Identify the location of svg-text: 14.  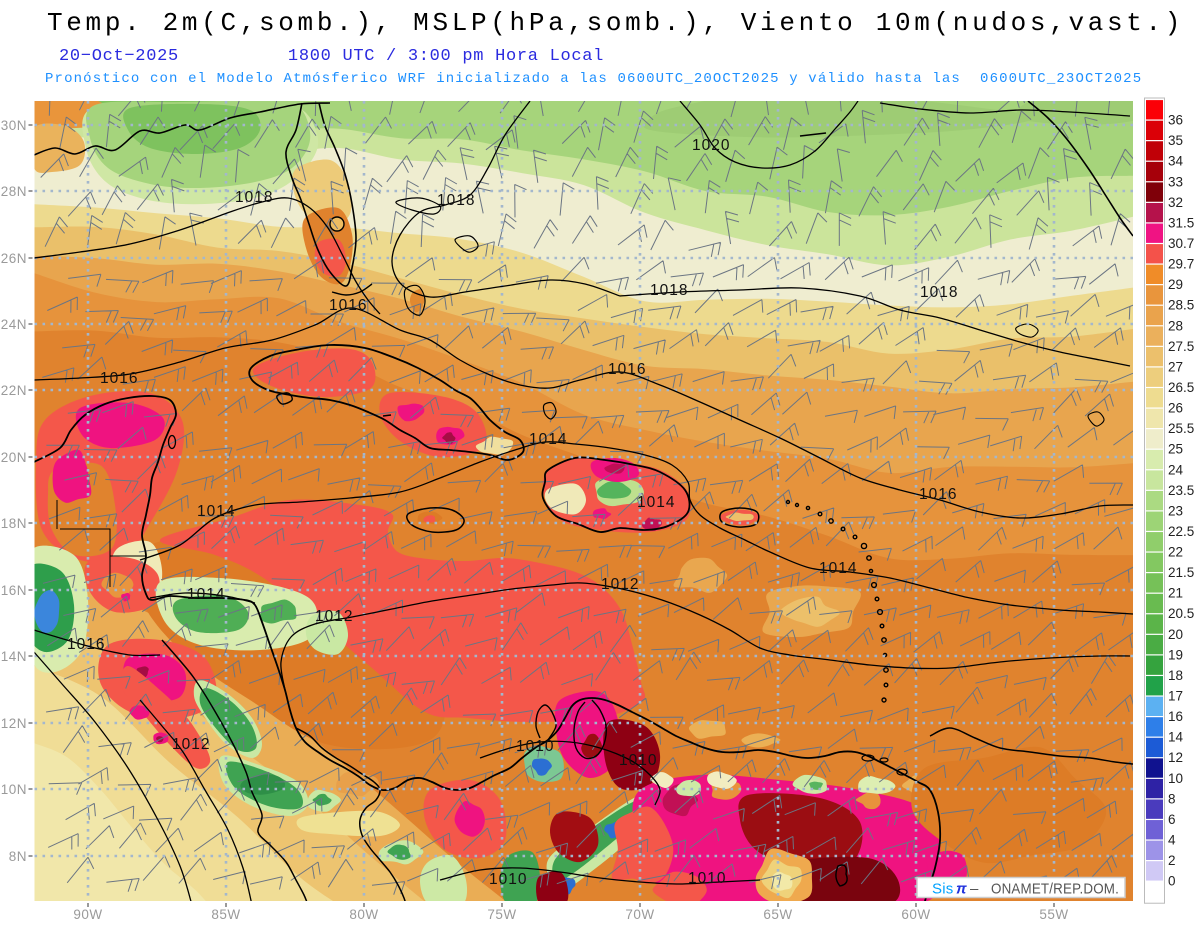
(1176, 737).